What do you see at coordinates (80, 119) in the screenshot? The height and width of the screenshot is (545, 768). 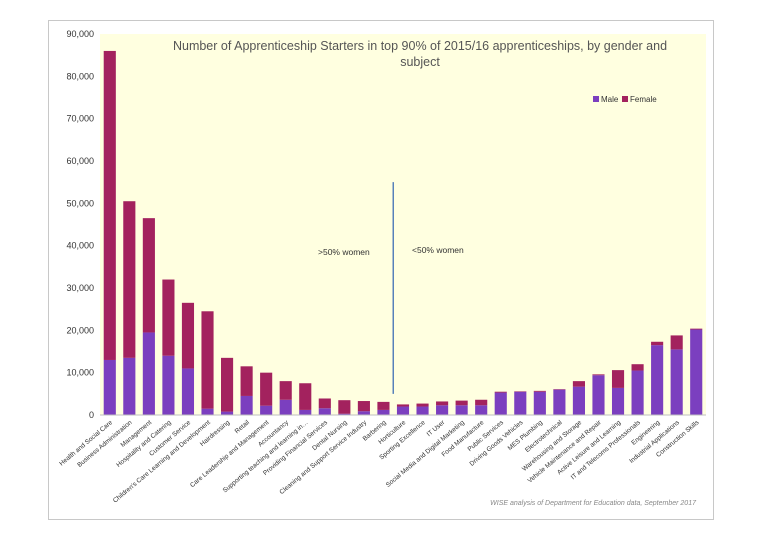 I see `y-tick-label: 70,000` at bounding box center [80, 119].